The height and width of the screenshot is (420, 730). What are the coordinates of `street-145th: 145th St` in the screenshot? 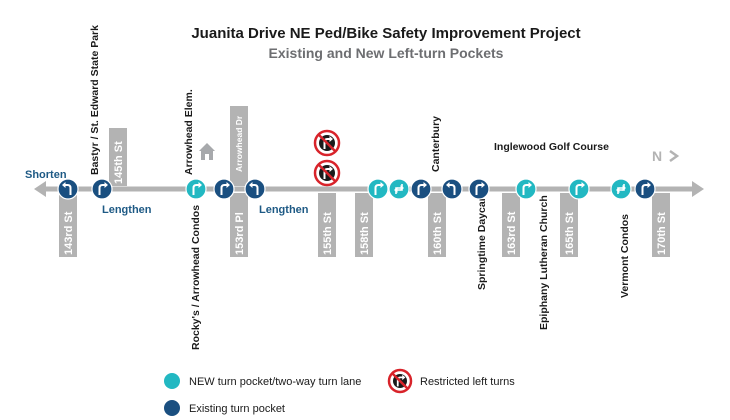 It's located at (118, 157).